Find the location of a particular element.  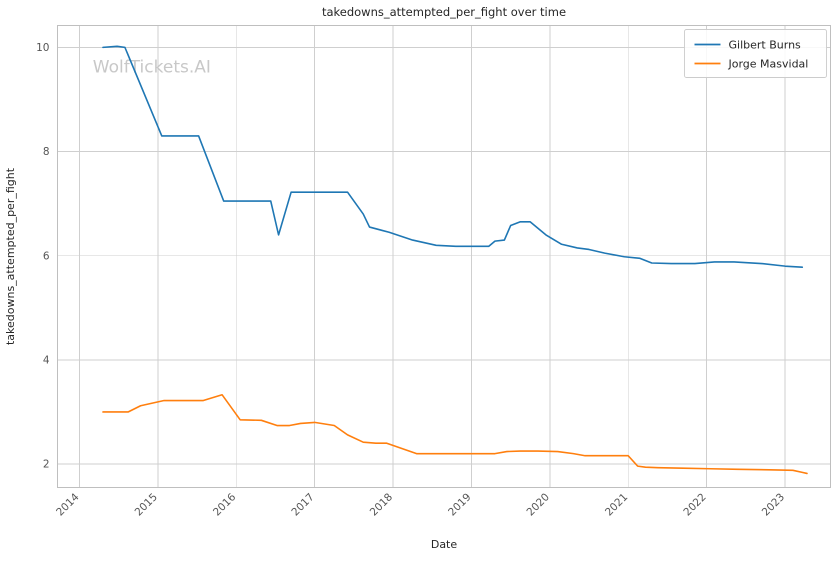

y-tick-label: 6 is located at coordinates (46, 256).